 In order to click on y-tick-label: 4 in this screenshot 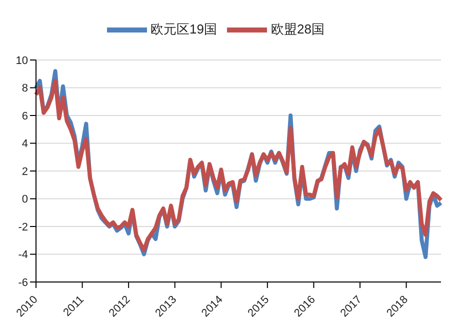, I will do `click(25, 144)`.